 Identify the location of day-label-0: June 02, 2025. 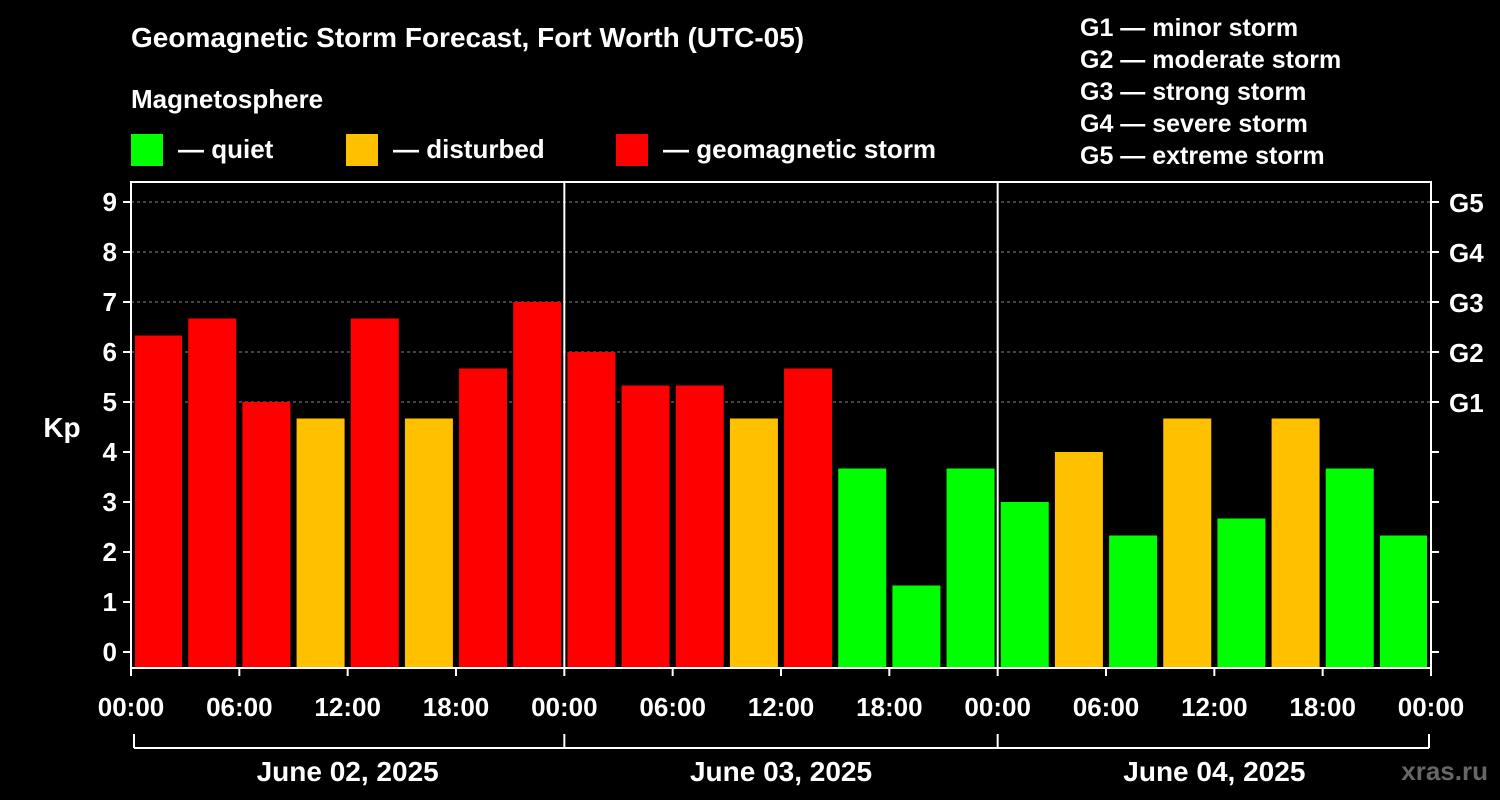
(348, 771).